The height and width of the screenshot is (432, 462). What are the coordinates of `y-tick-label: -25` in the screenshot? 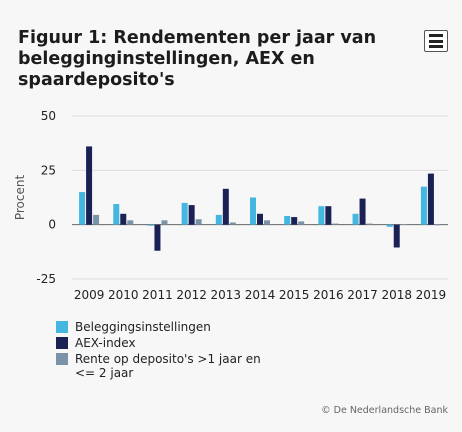 It's located at (46, 279).